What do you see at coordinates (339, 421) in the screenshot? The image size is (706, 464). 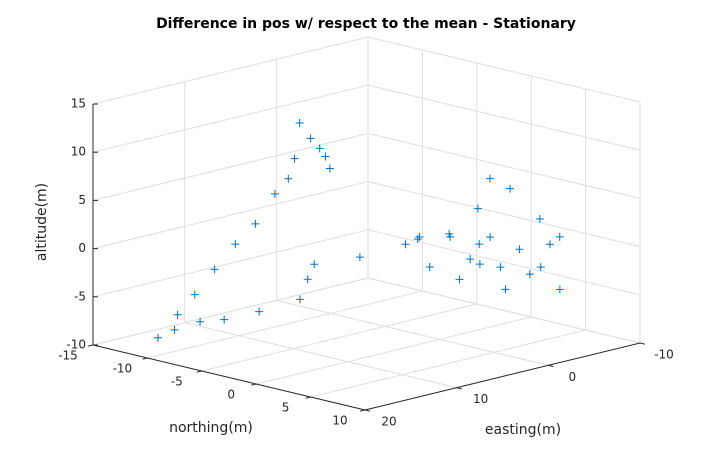 I see `y-tick-label: 10` at bounding box center [339, 421].